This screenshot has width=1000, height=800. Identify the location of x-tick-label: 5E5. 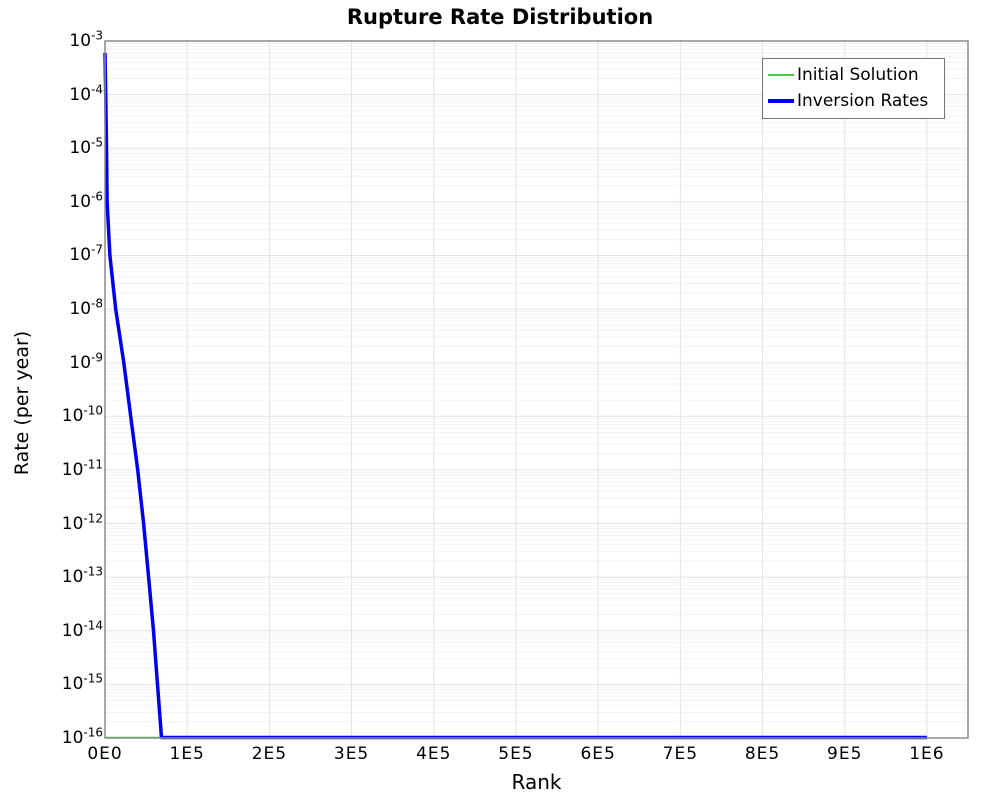
(516, 754).